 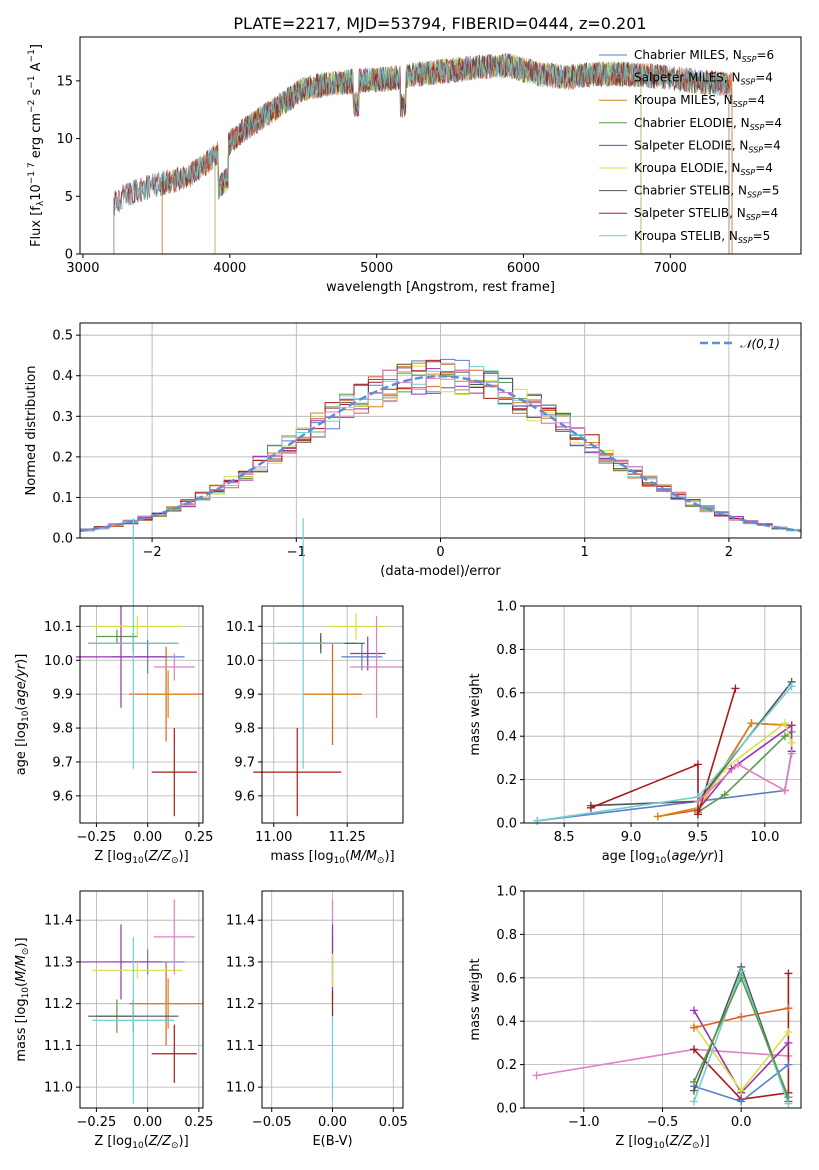 What do you see at coordinates (31, 431) in the screenshot?
I see `y-axis-label: Normed distribution` at bounding box center [31, 431].